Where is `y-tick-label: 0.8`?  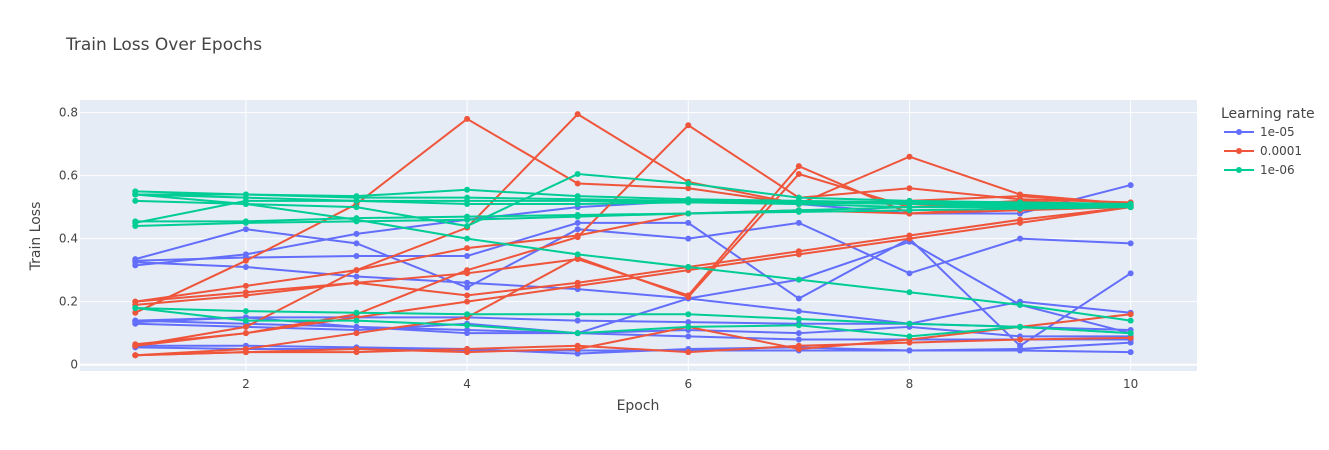
y-tick-label: 0.8 is located at coordinates (68, 113).